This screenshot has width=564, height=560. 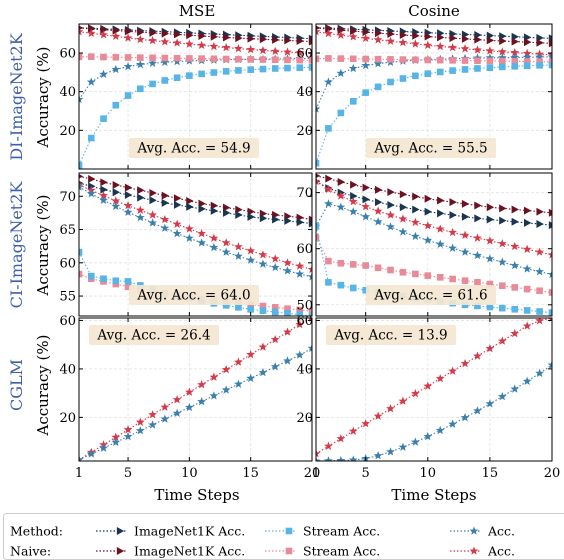 What do you see at coordinates (16, 385) in the screenshot?
I see `row-label-cglm: CGLM` at bounding box center [16, 385].